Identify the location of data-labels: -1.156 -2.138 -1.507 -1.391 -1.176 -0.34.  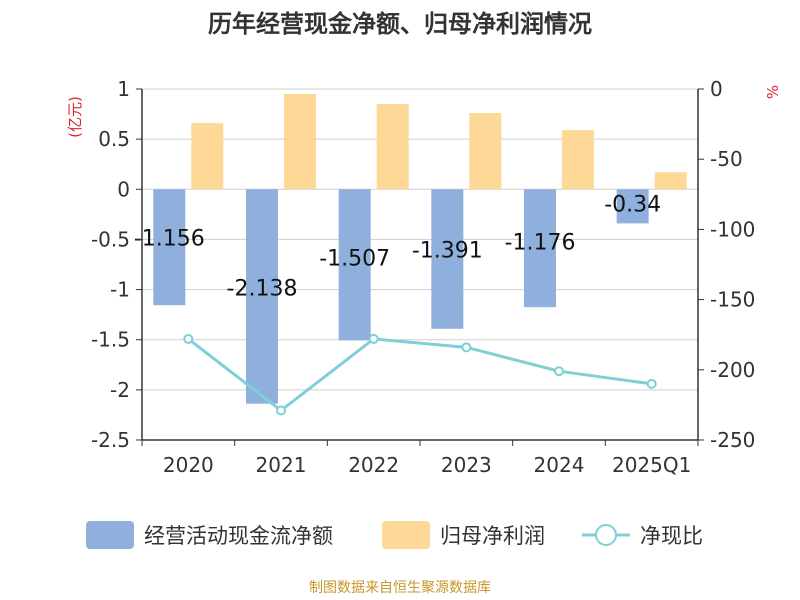
(397, 246).